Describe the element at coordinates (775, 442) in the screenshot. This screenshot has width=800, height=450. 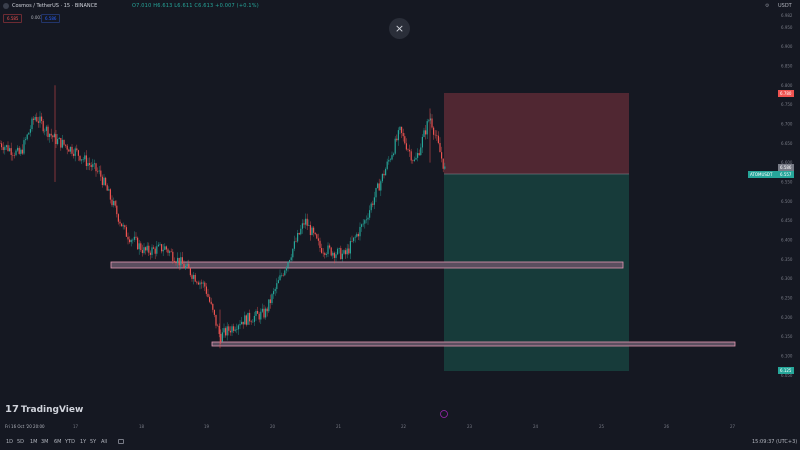
I see `clock-readout: 15:09:37 (UTC+3)` at that location.